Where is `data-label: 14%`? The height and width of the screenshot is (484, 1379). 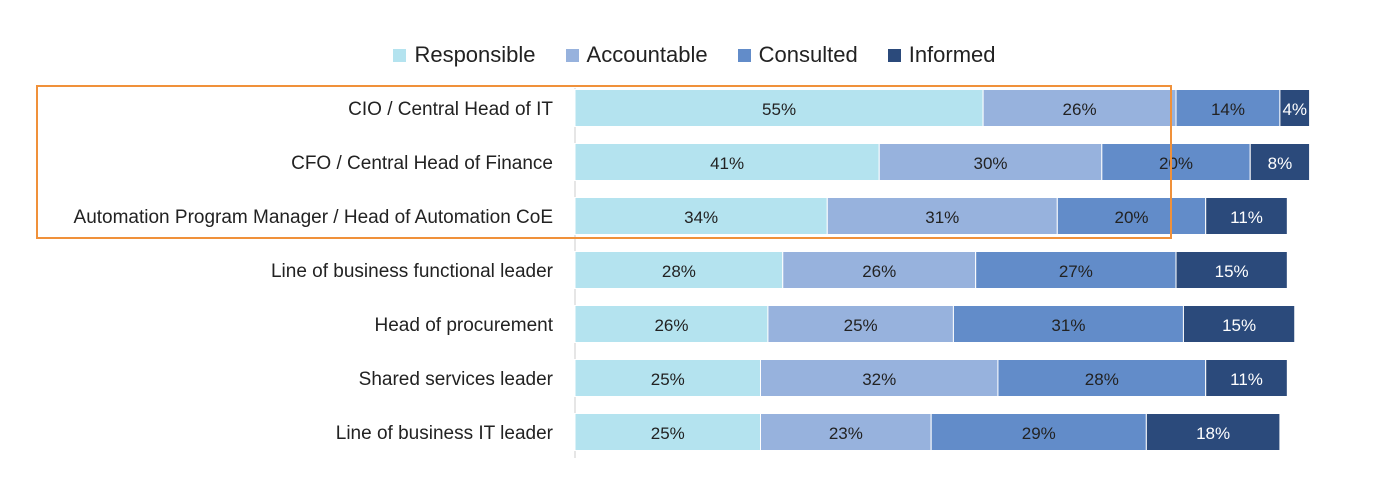 data-label: 14% is located at coordinates (1228, 109).